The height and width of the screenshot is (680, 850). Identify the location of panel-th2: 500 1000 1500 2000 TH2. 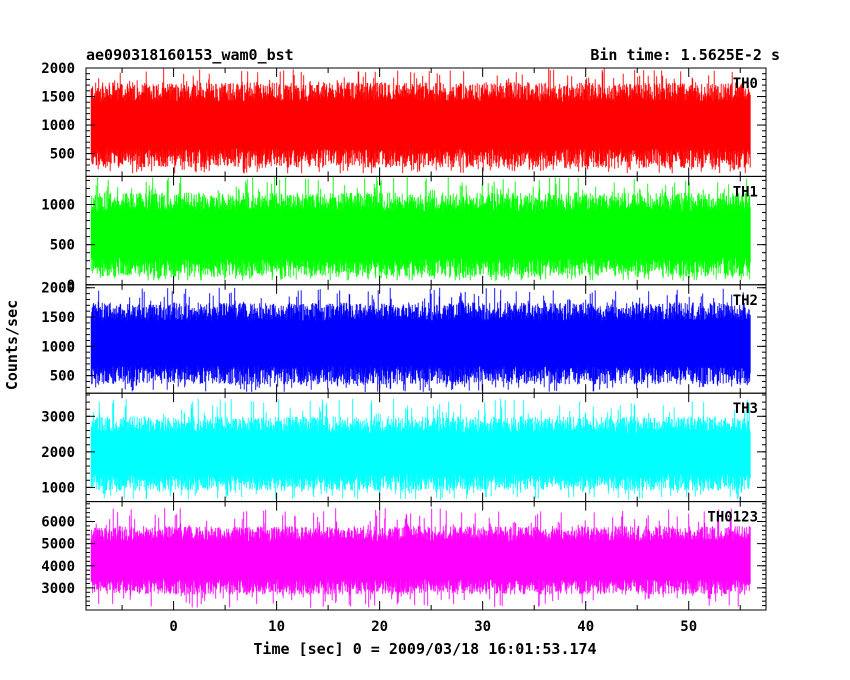
(404, 337).